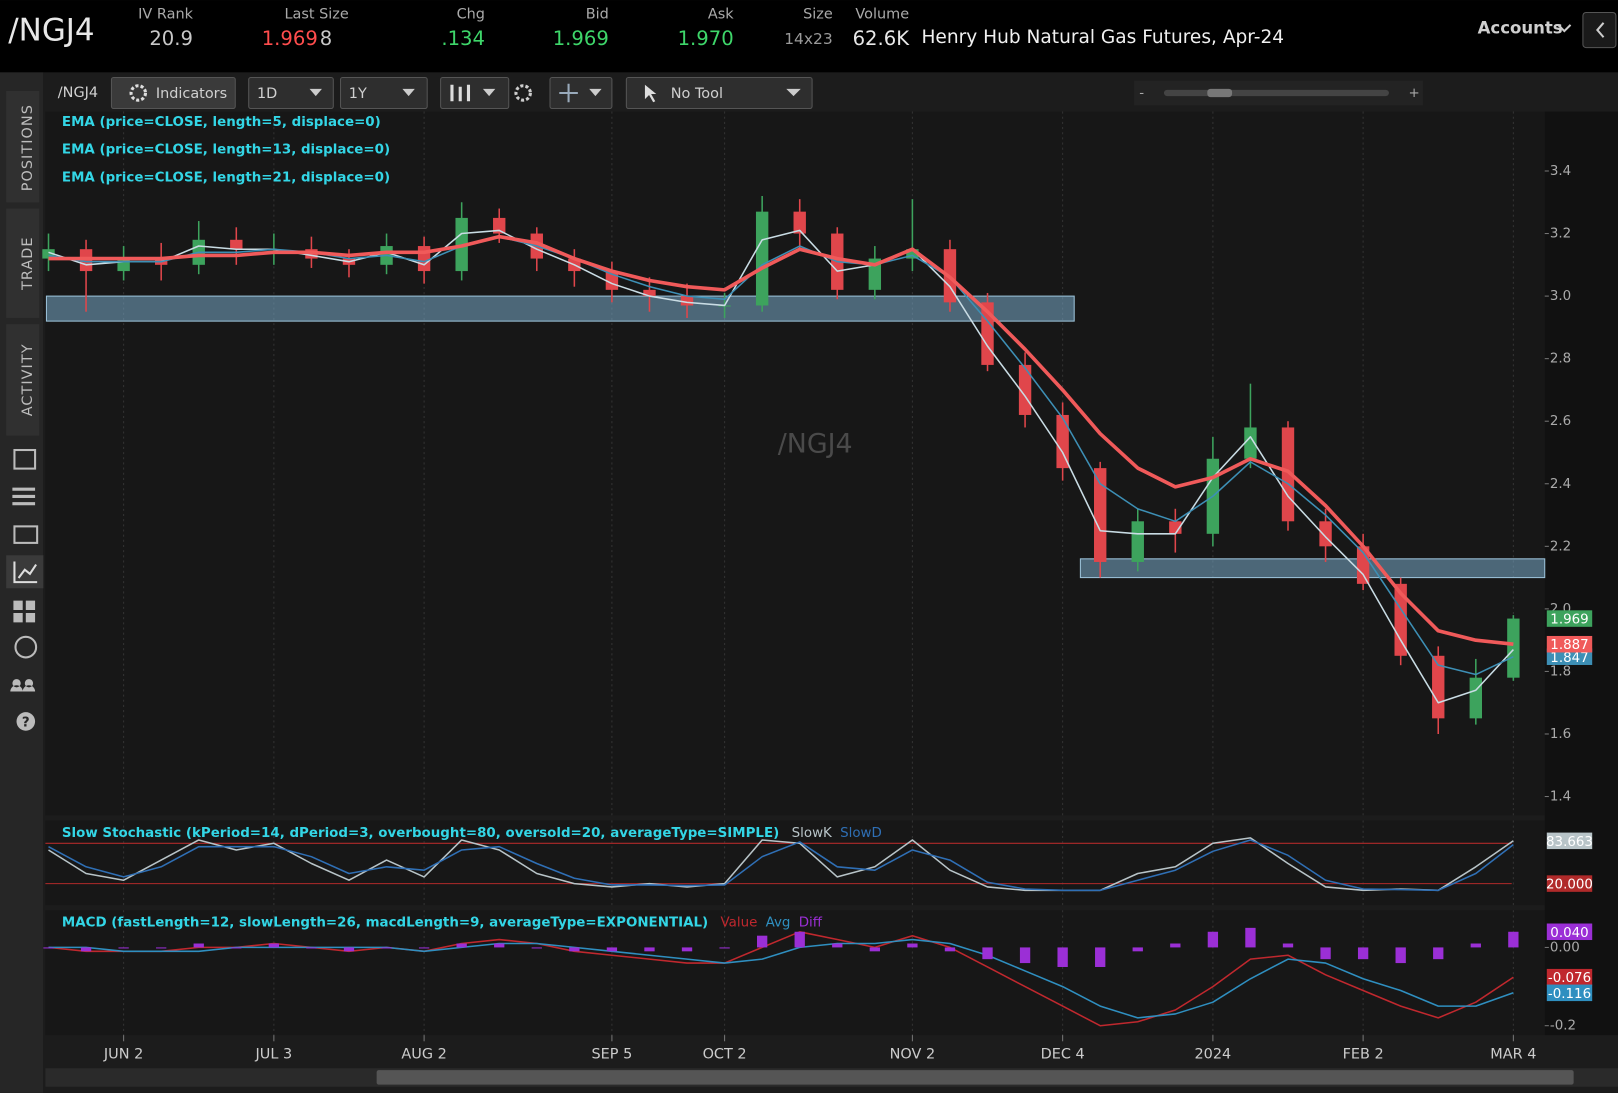 The height and width of the screenshot is (1093, 1618). What do you see at coordinates (463, 38) in the screenshot?
I see `field-value: .134` at bounding box center [463, 38].